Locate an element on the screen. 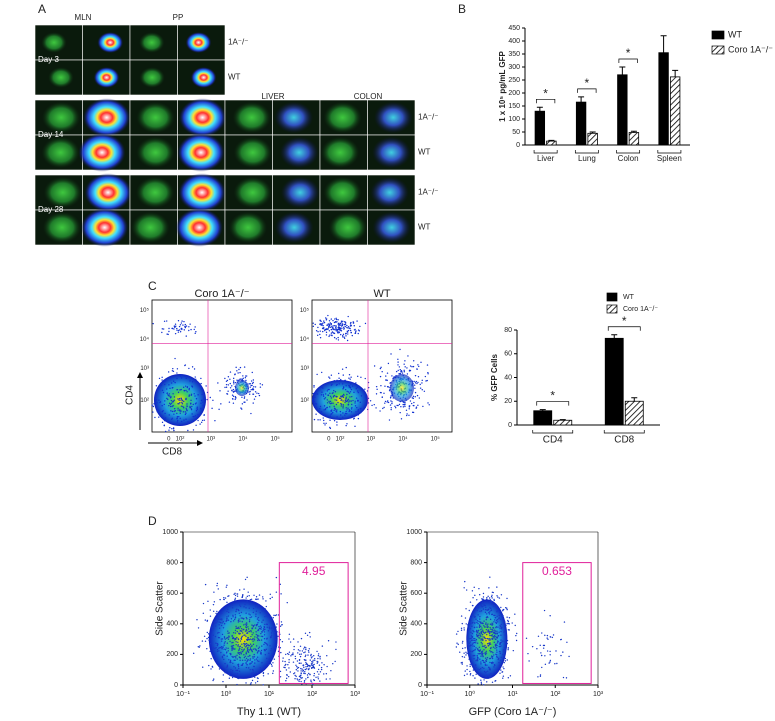 The width and height of the screenshot is (775, 721). bar is located at coordinates (543, 418).